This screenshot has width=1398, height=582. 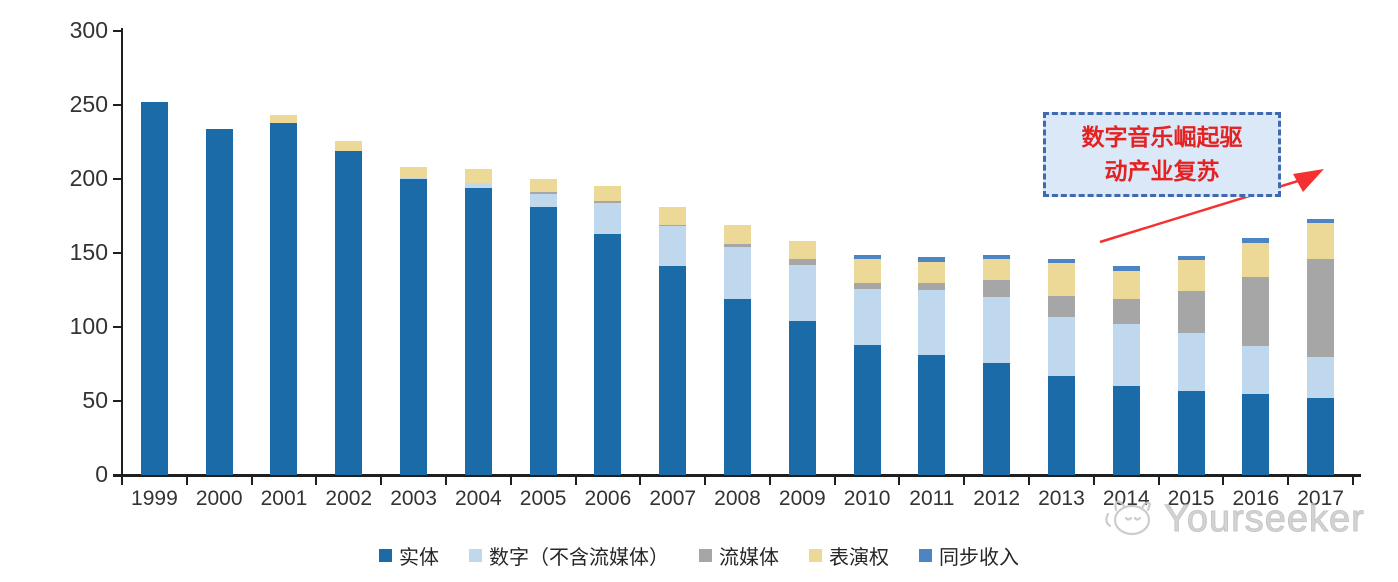 I want to click on bar-segment-digital-ex-streaming-2017, so click(x=1321, y=377).